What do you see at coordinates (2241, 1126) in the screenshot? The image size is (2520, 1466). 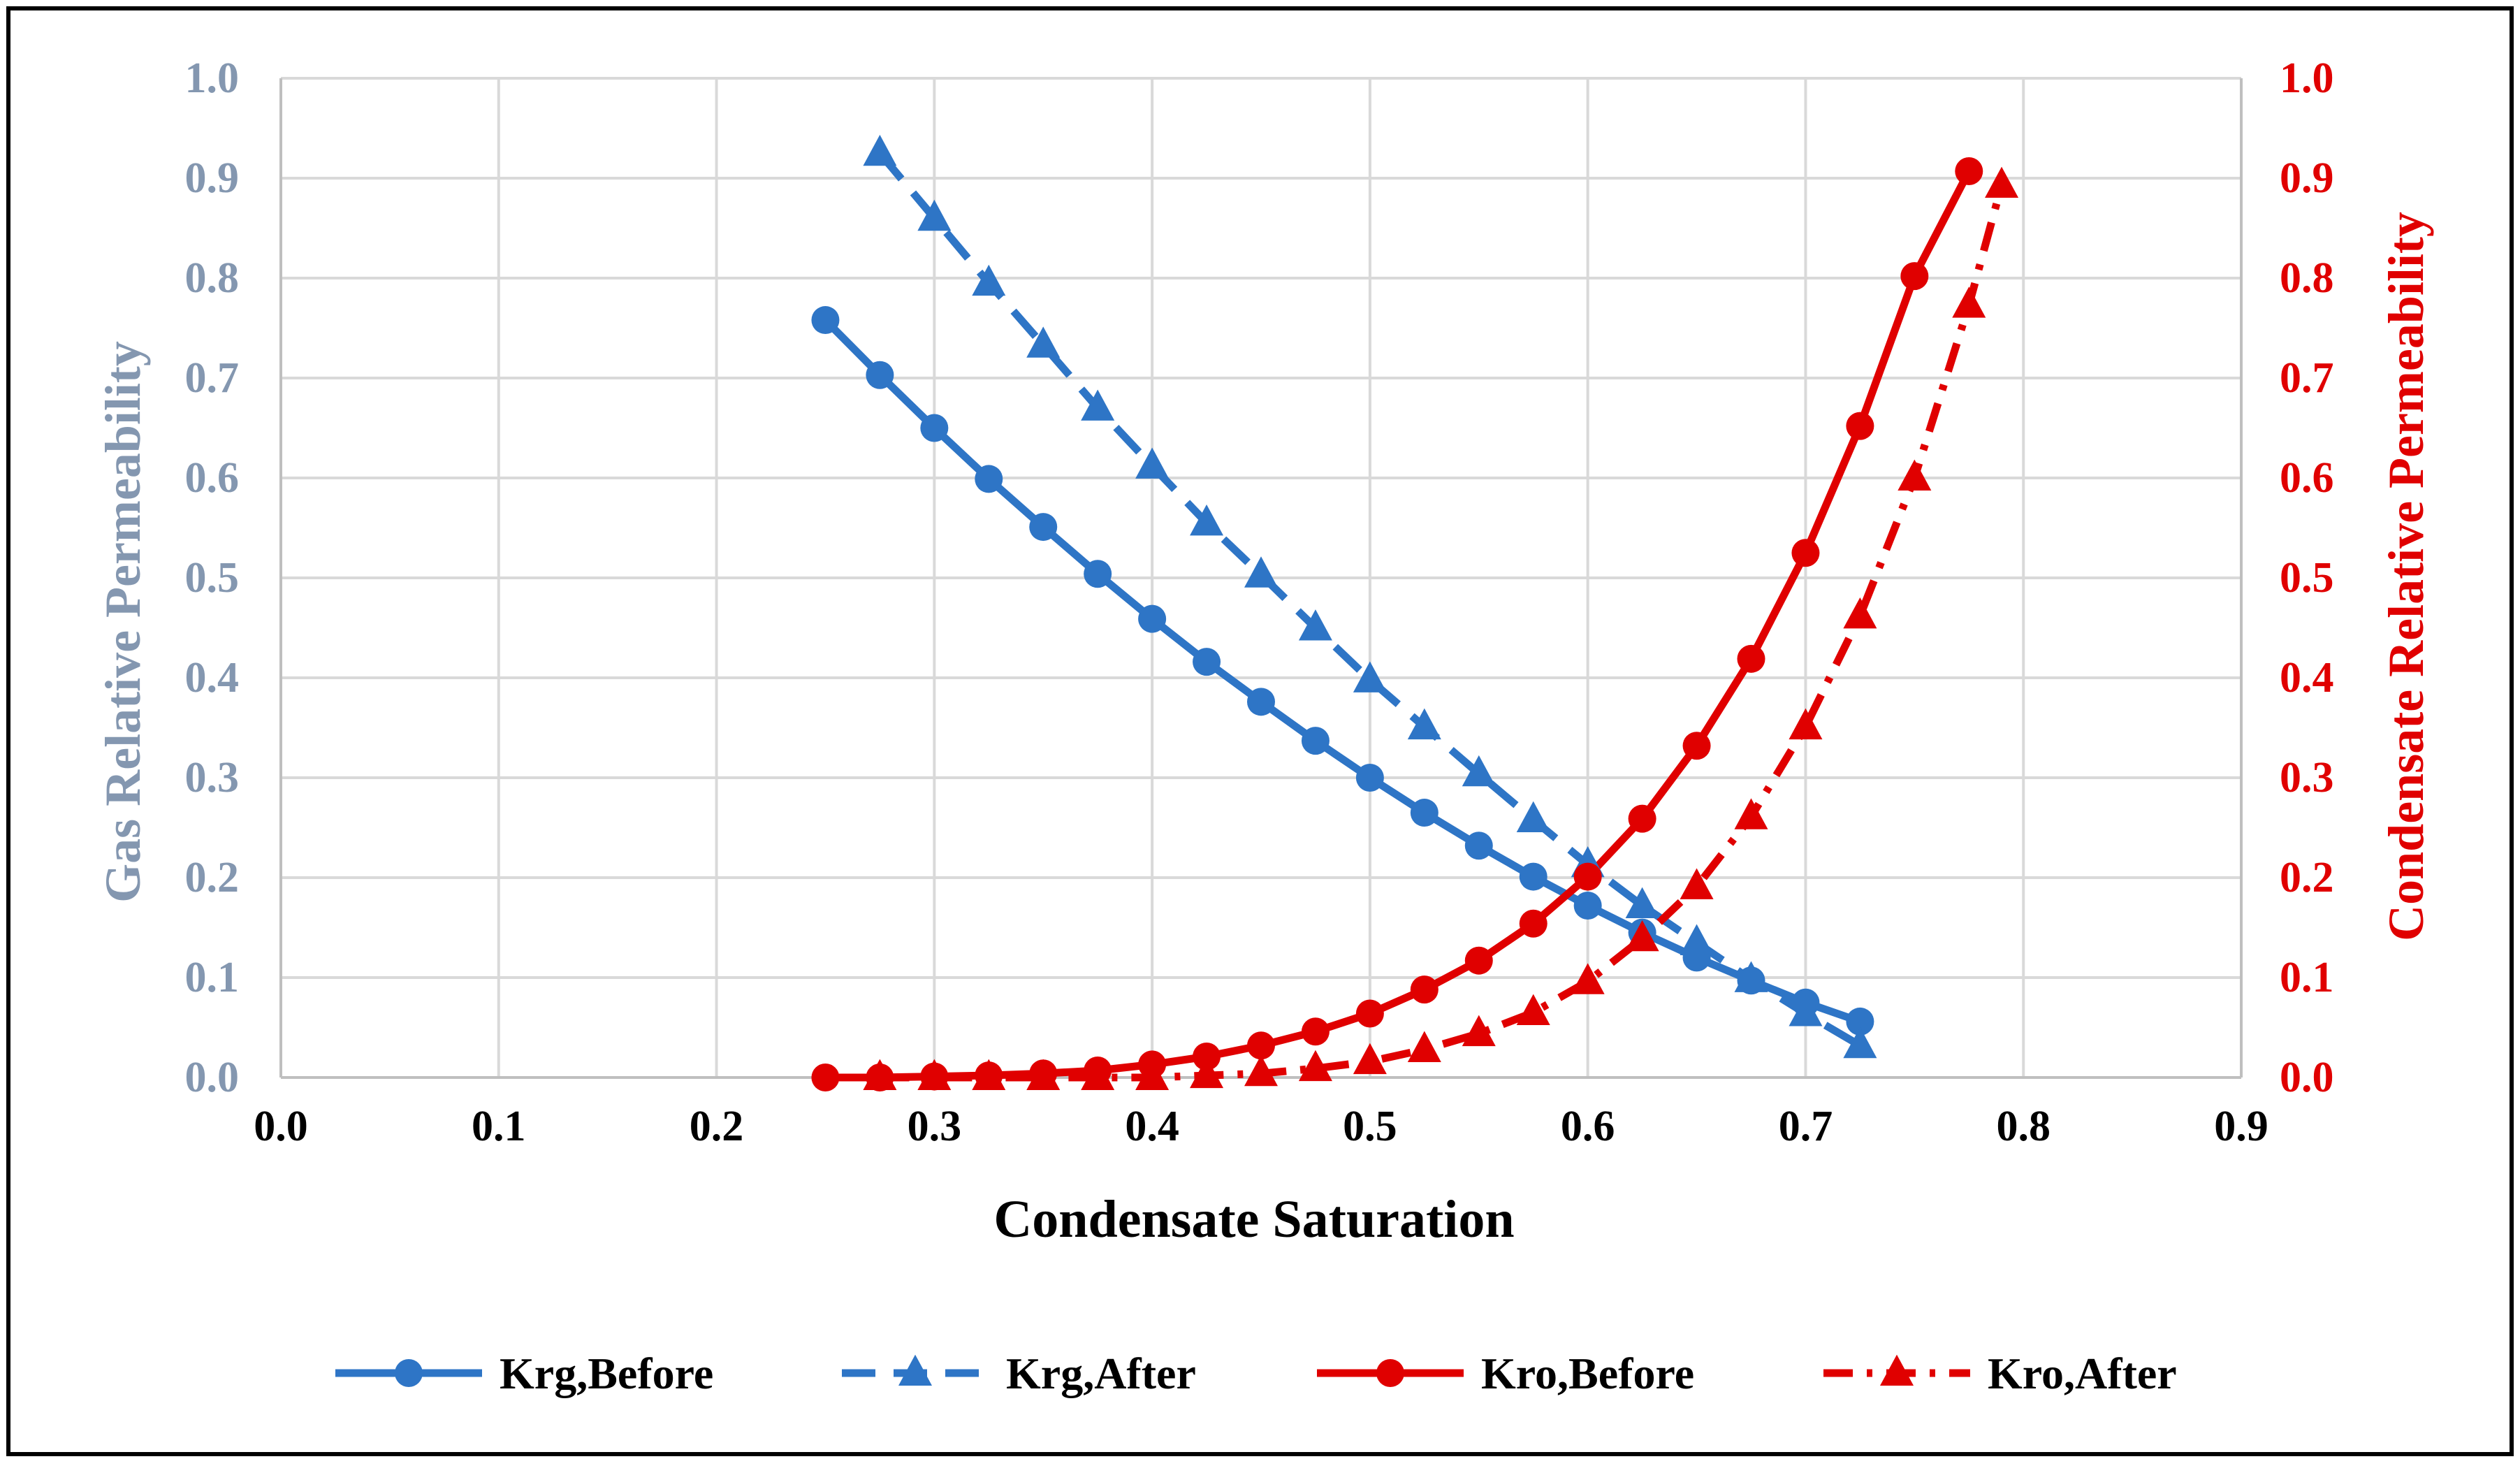 I see `x-tick-label: 0.9` at bounding box center [2241, 1126].